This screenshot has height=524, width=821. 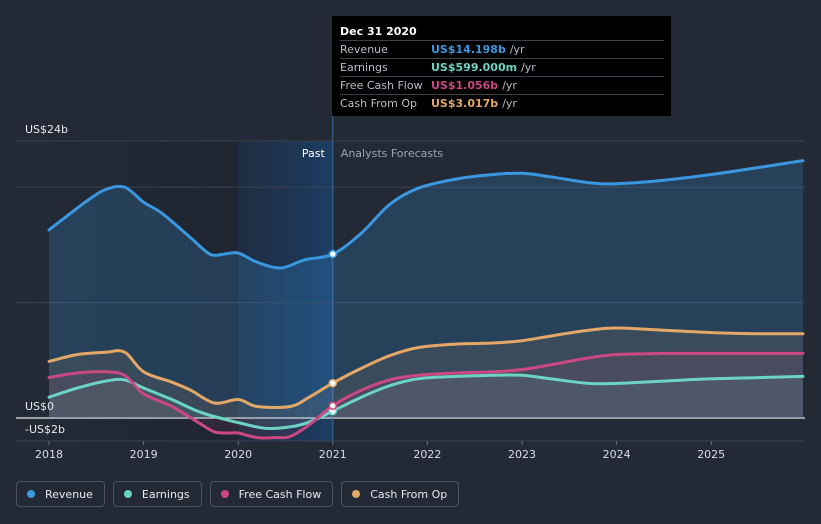 I want to click on legend-item-earnings: Earnings, so click(x=157, y=494).